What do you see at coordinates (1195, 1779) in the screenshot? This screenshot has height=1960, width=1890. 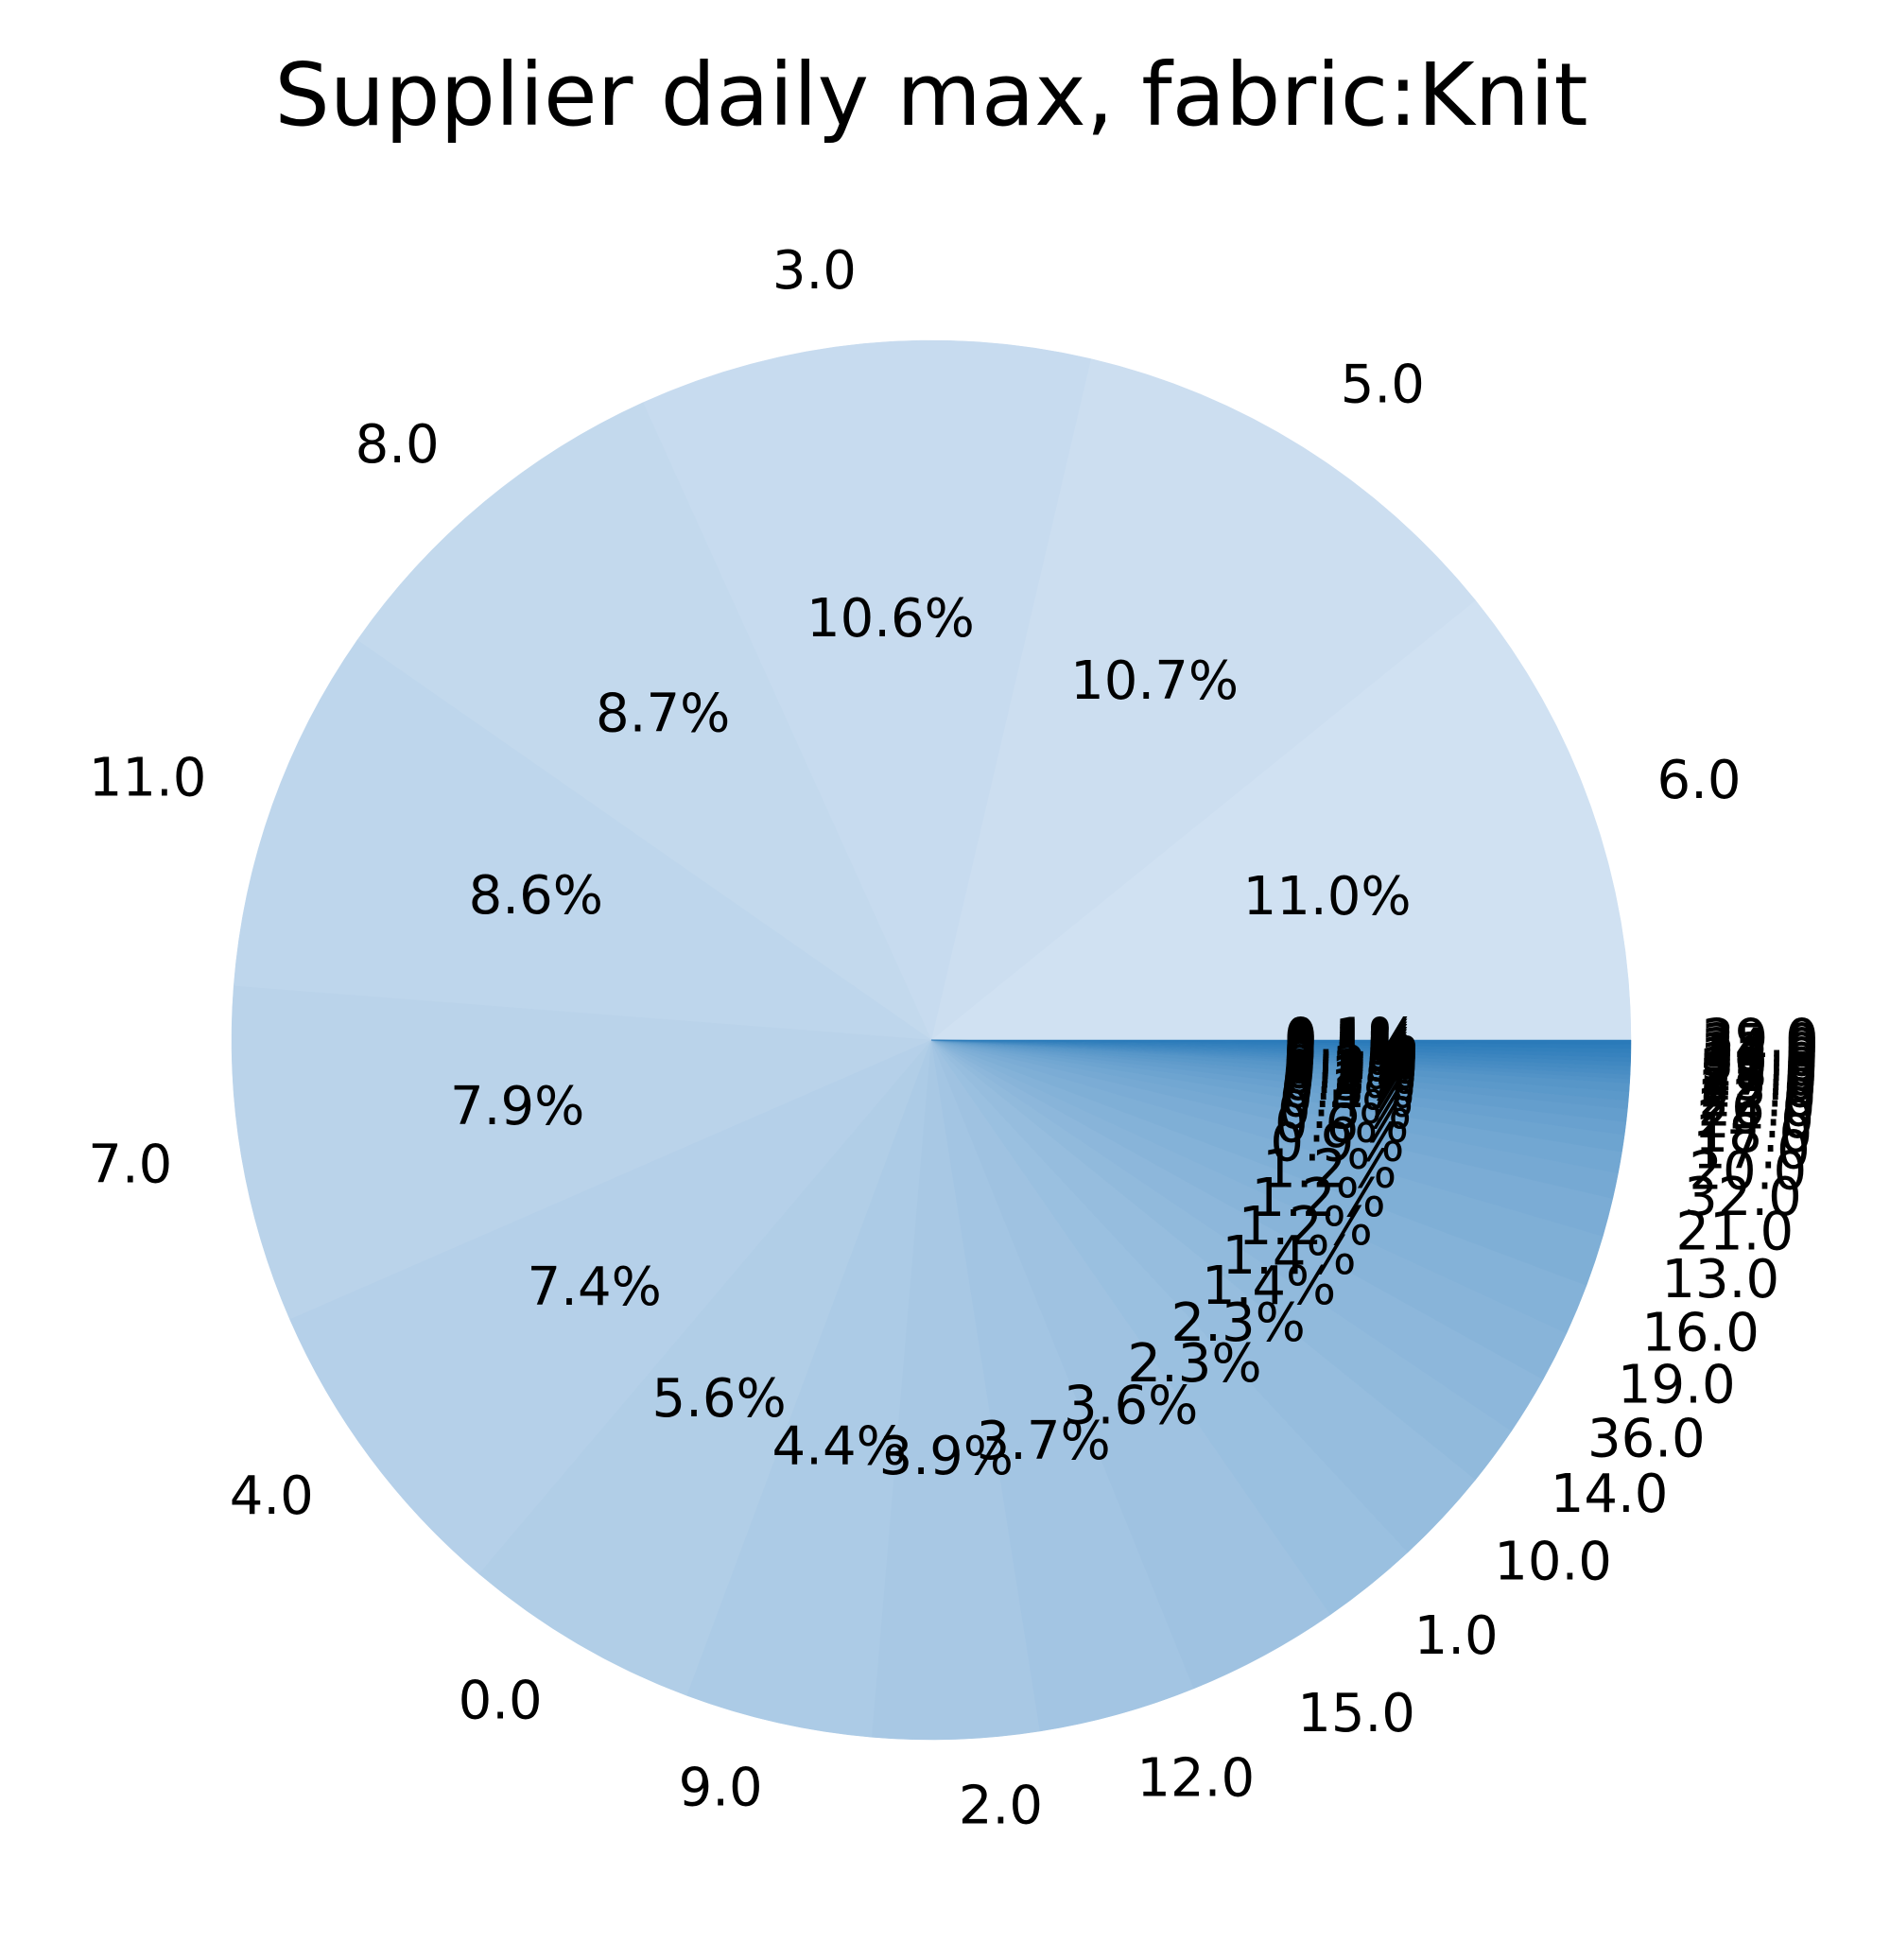 I see `category-label: 12.0` at bounding box center [1195, 1779].